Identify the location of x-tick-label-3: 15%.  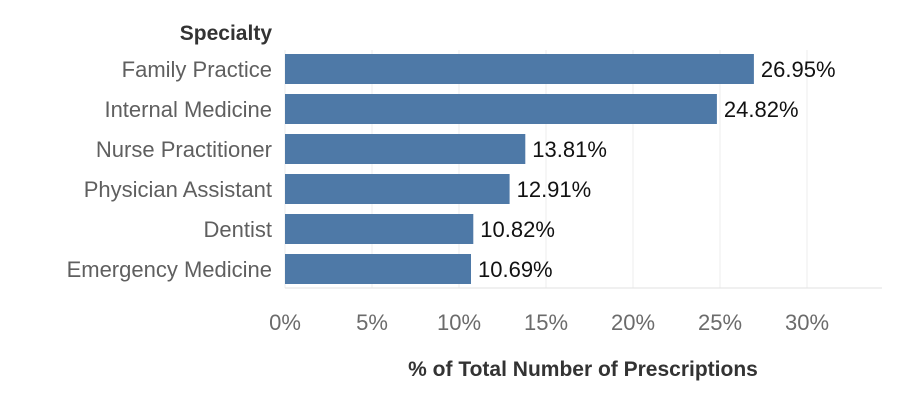
(546, 322).